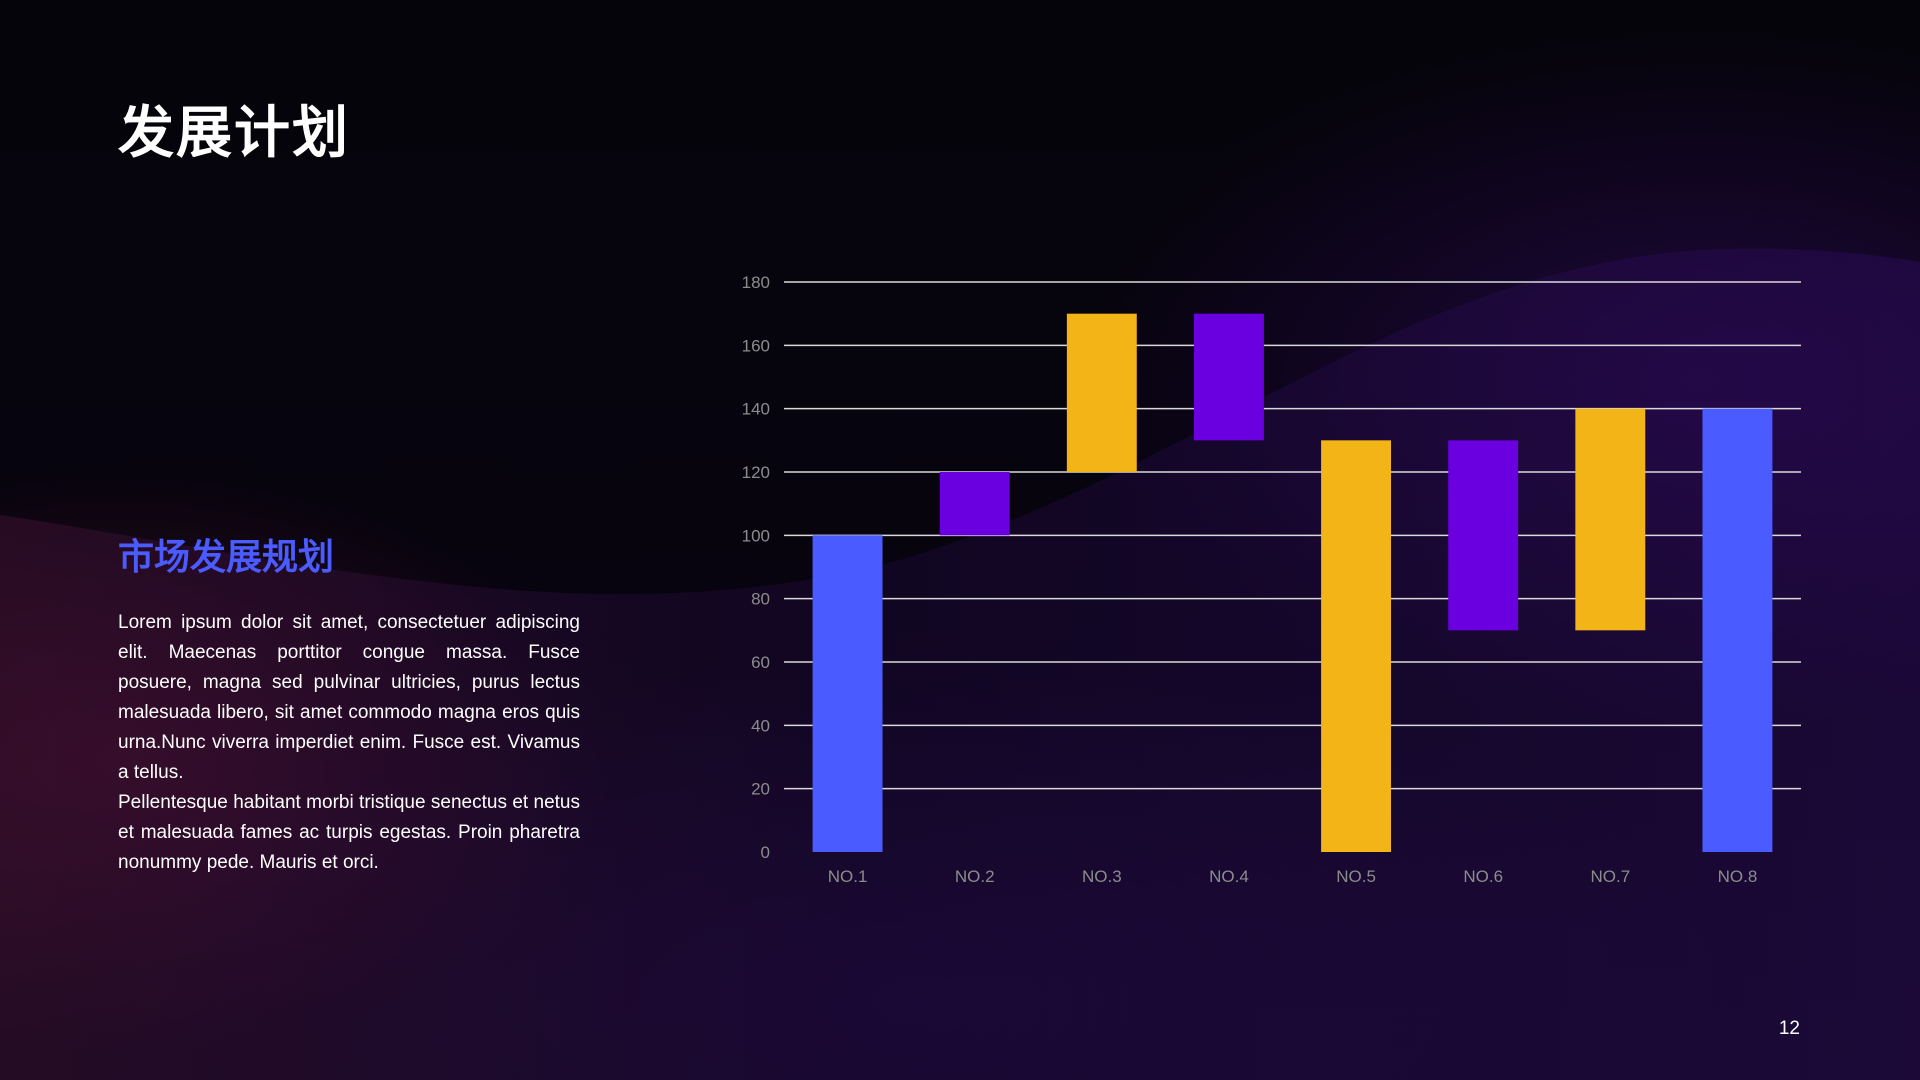  What do you see at coordinates (756, 535) in the screenshot?
I see `y-tick-label: 100` at bounding box center [756, 535].